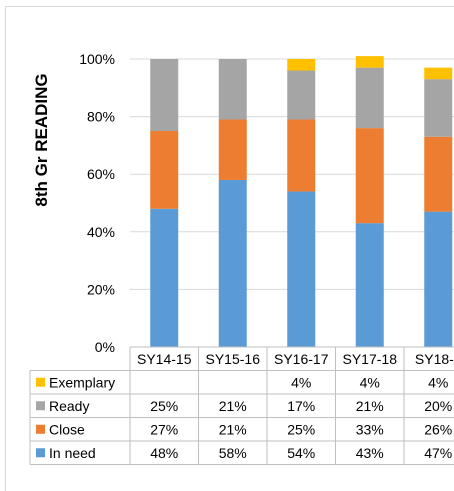 Image resolution: width=454 pixels, height=491 pixels. What do you see at coordinates (301, 359) in the screenshot?
I see `x-tick-label: SY16-17` at bounding box center [301, 359].